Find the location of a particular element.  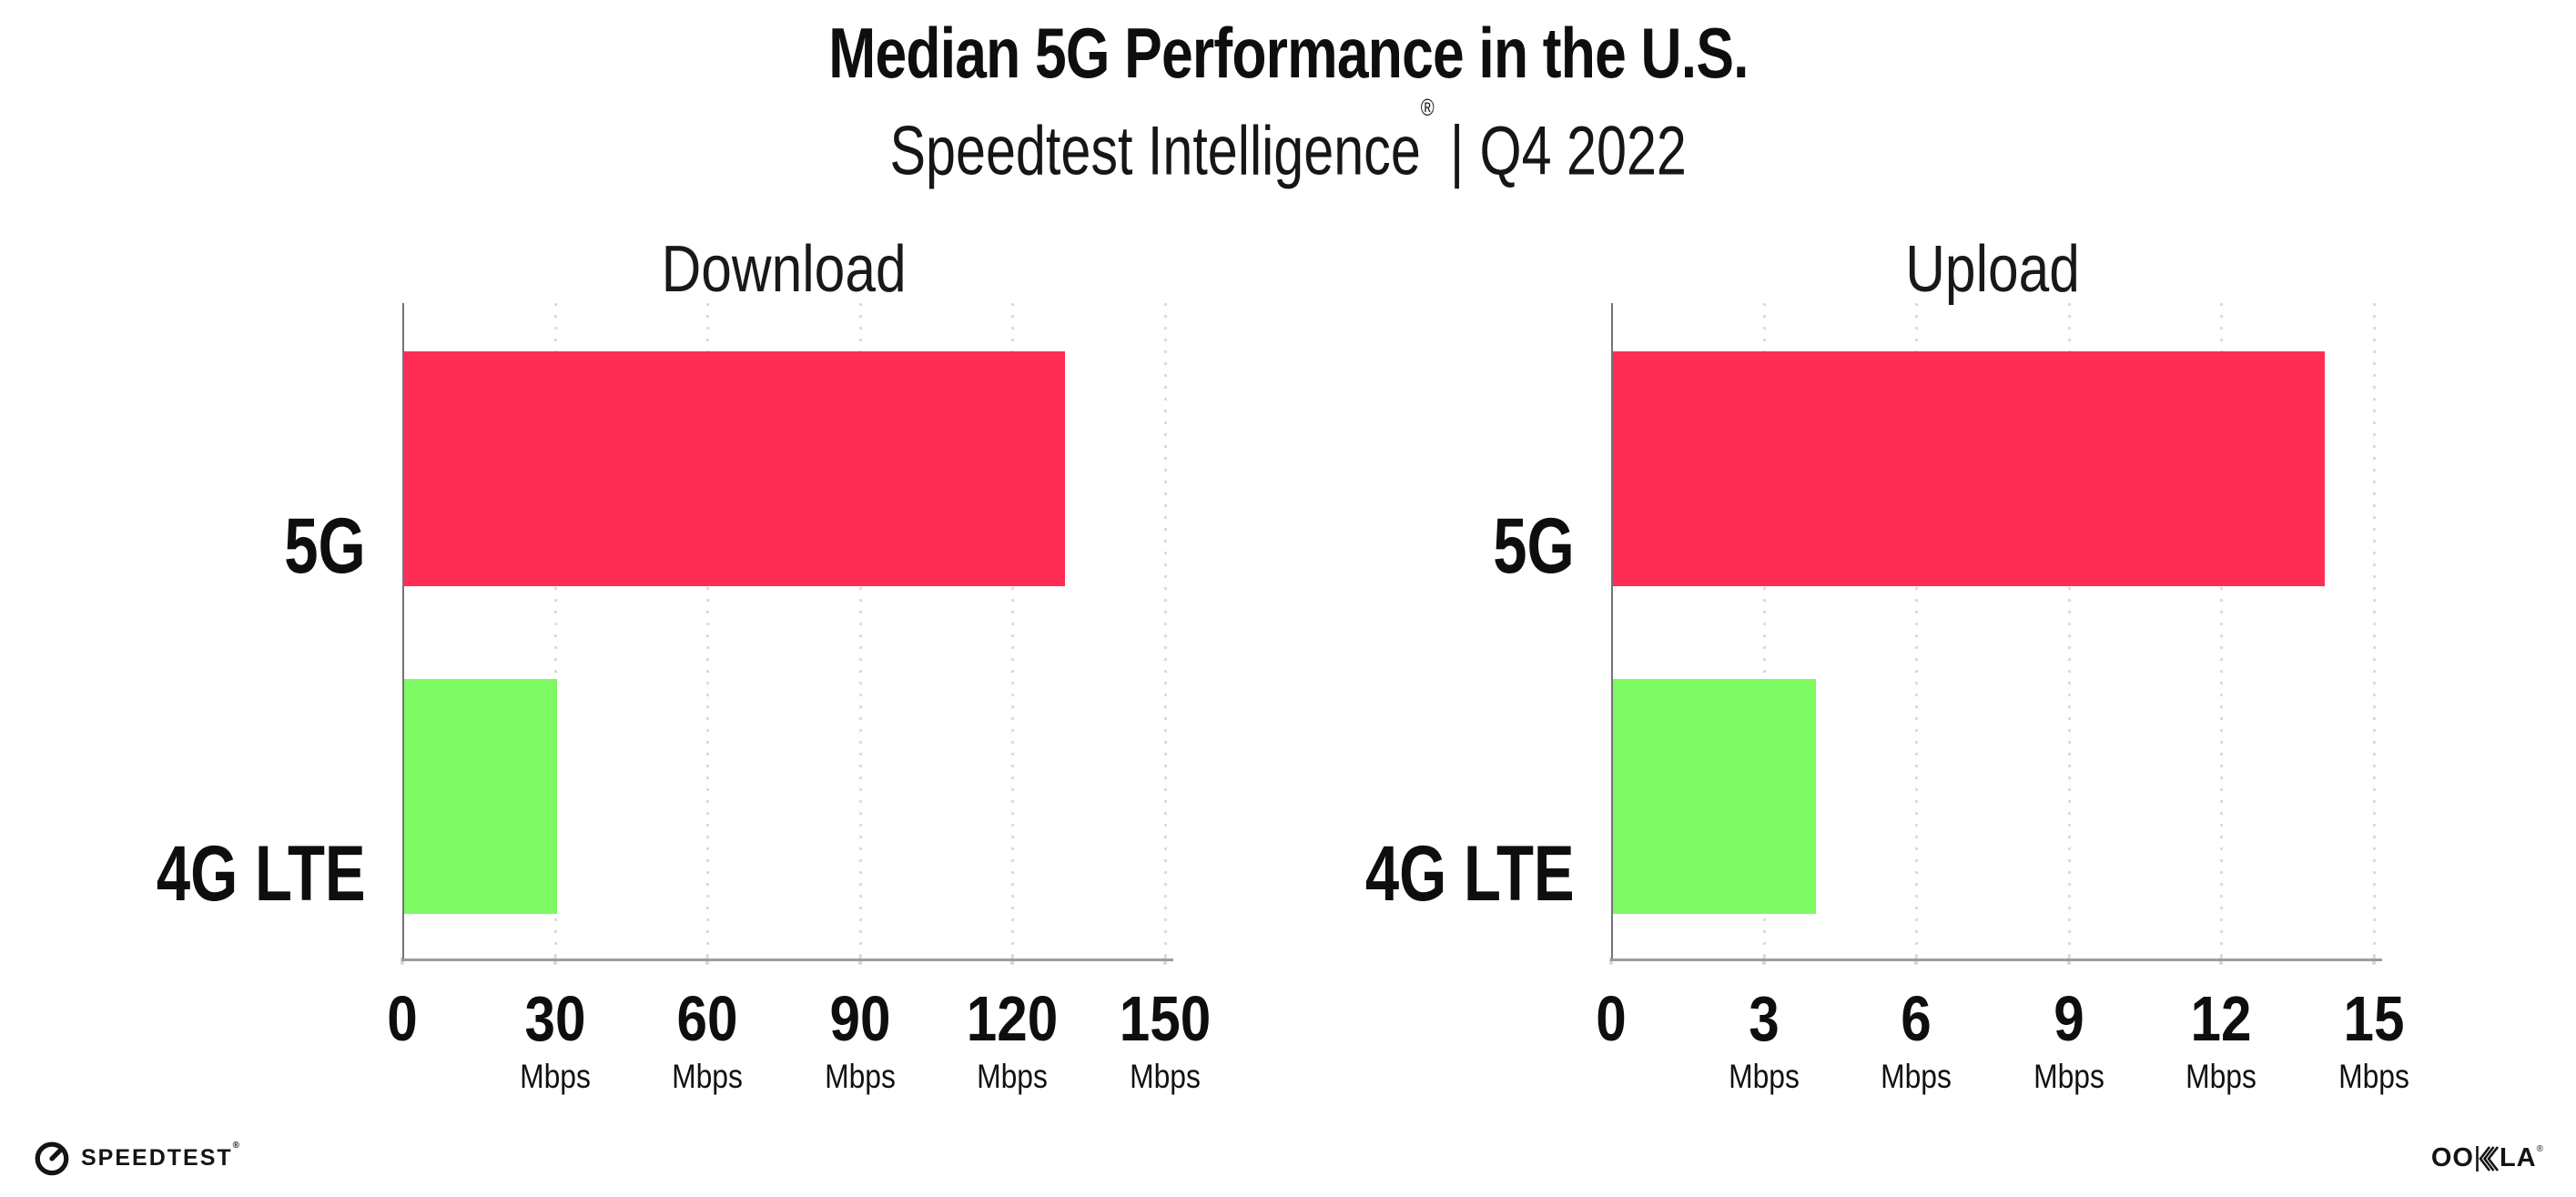

x-tick-30: 30 Mbps is located at coordinates (555, 1039).